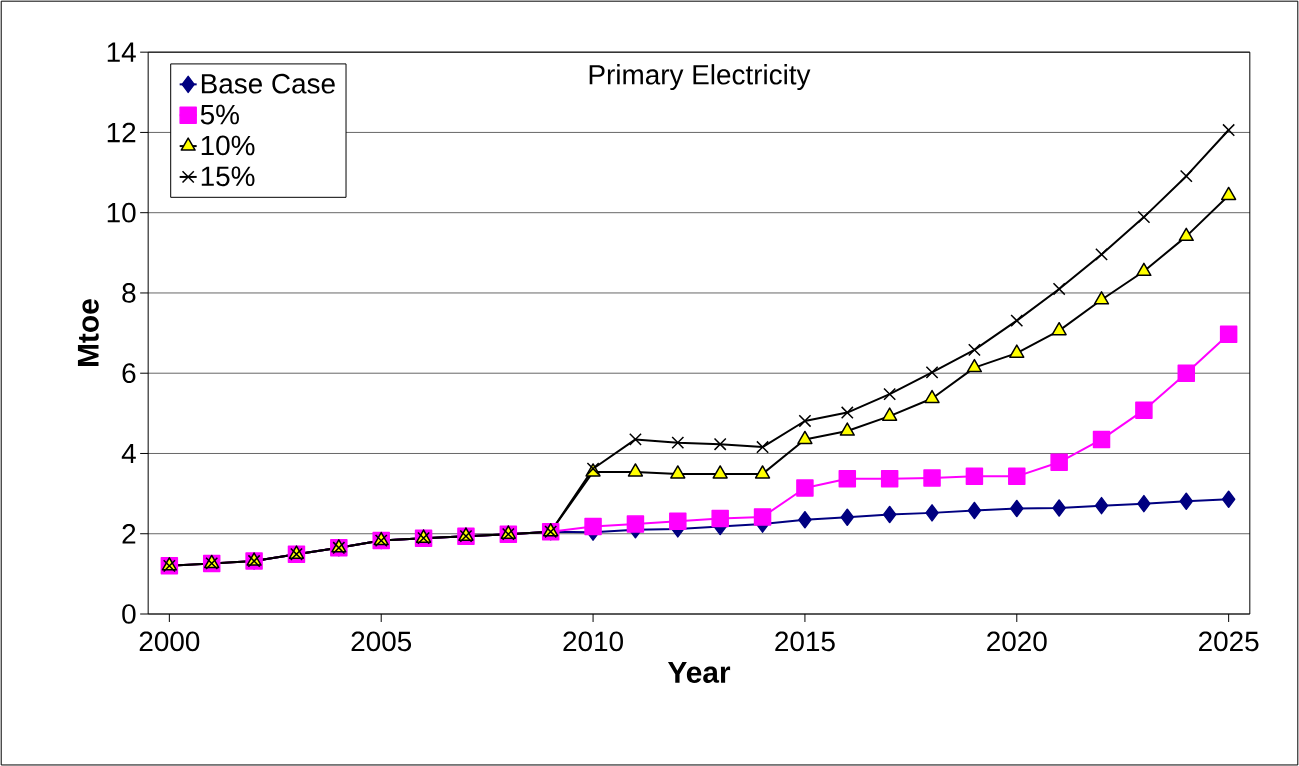 This screenshot has height=766, width=1299. I want to click on x-axis-title: Year, so click(699, 672).